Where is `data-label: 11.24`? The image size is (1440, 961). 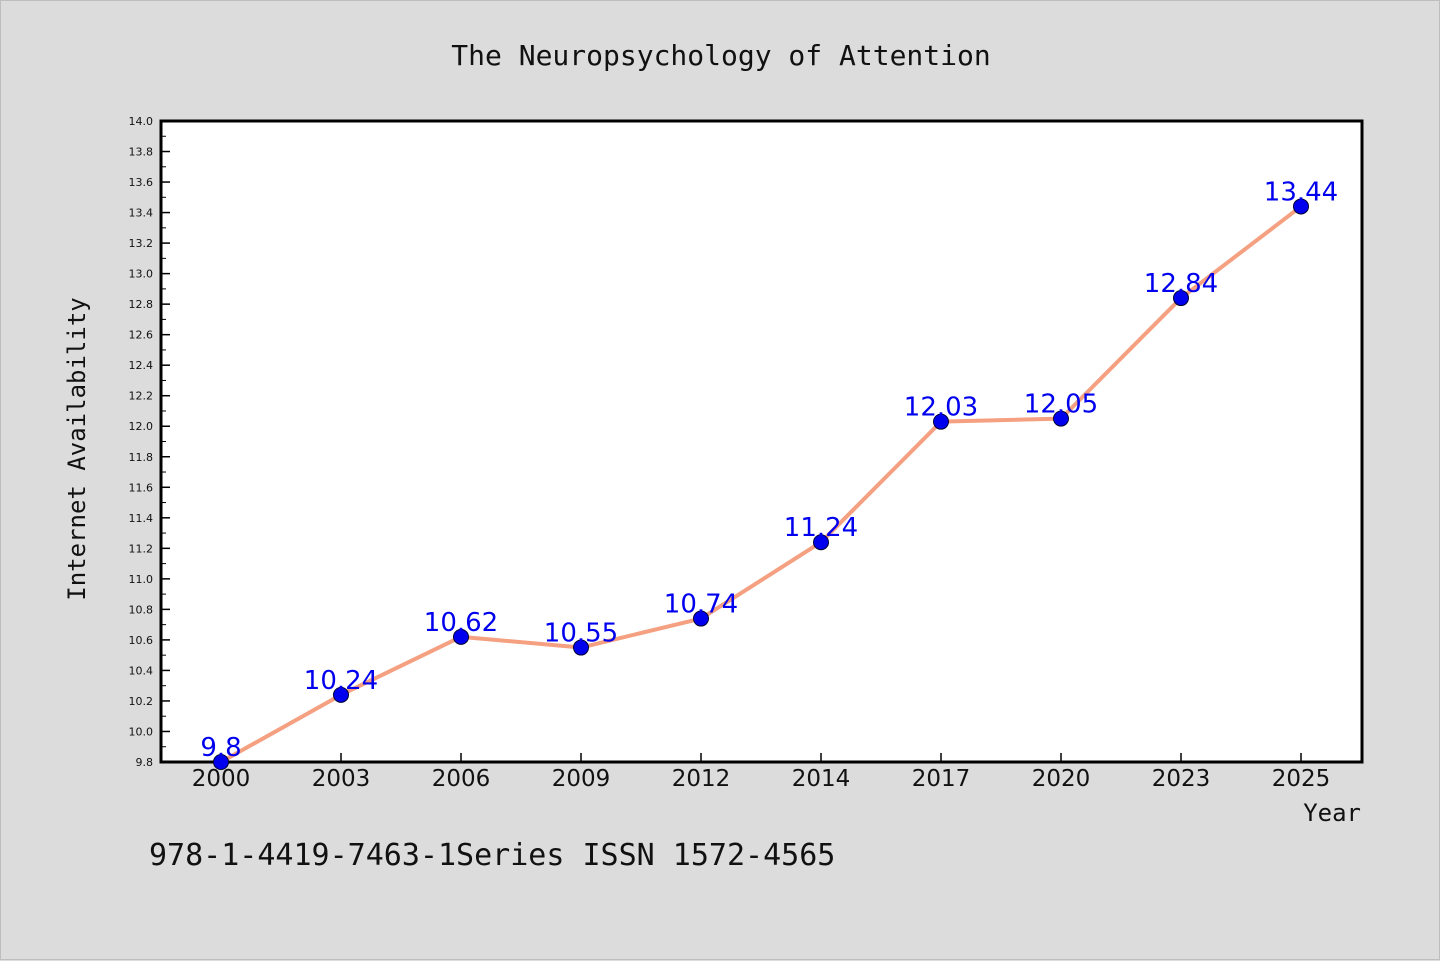 data-label: 11.24 is located at coordinates (821, 528).